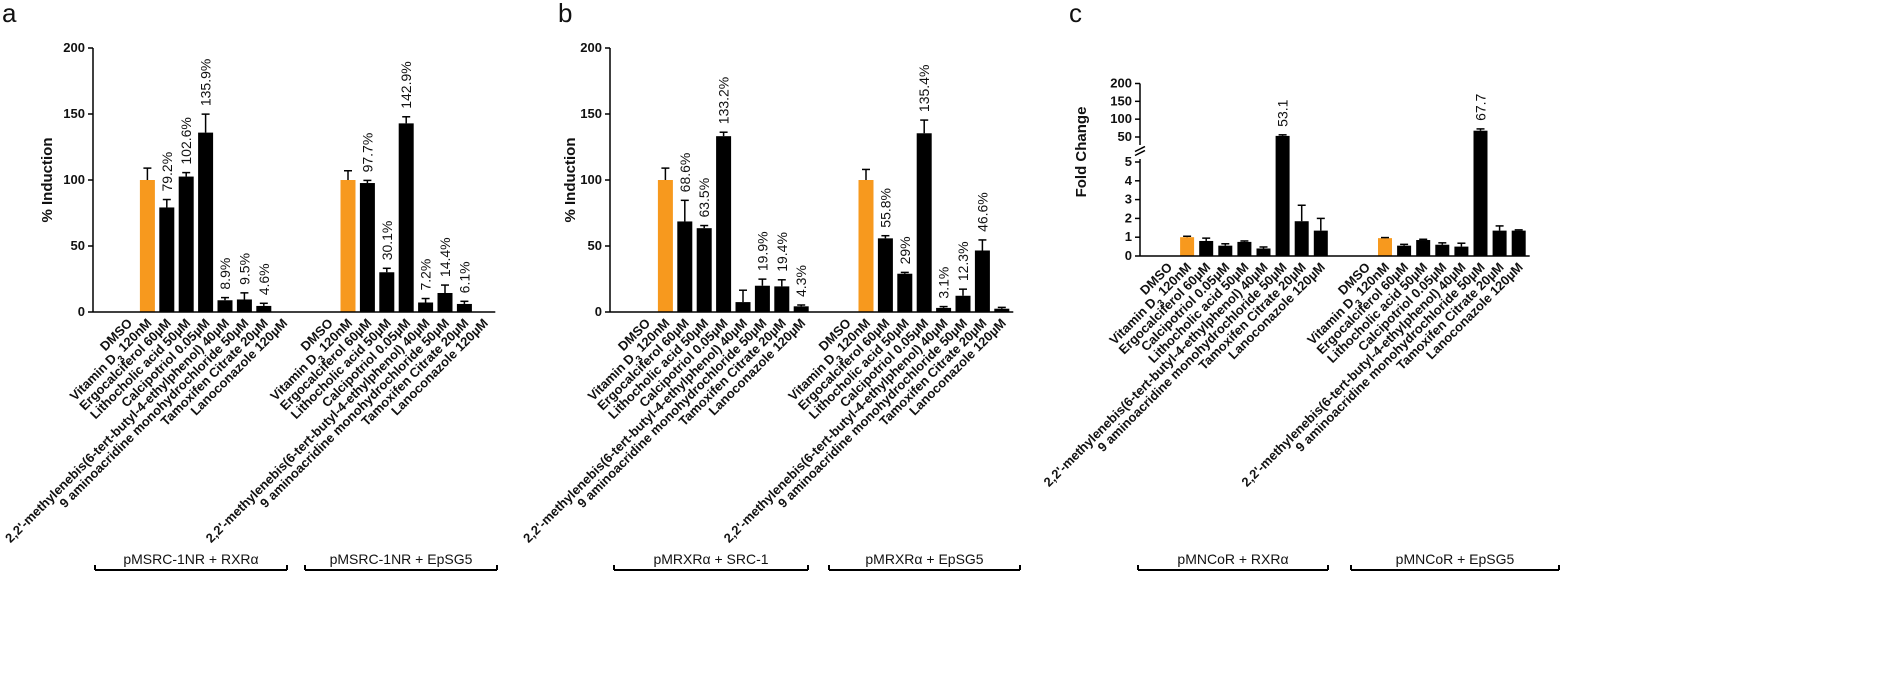 The width and height of the screenshot is (1902, 696). Describe the element at coordinates (190, 559) in the screenshot. I see `group-label: pMSRC-1NR + RXRα` at that location.